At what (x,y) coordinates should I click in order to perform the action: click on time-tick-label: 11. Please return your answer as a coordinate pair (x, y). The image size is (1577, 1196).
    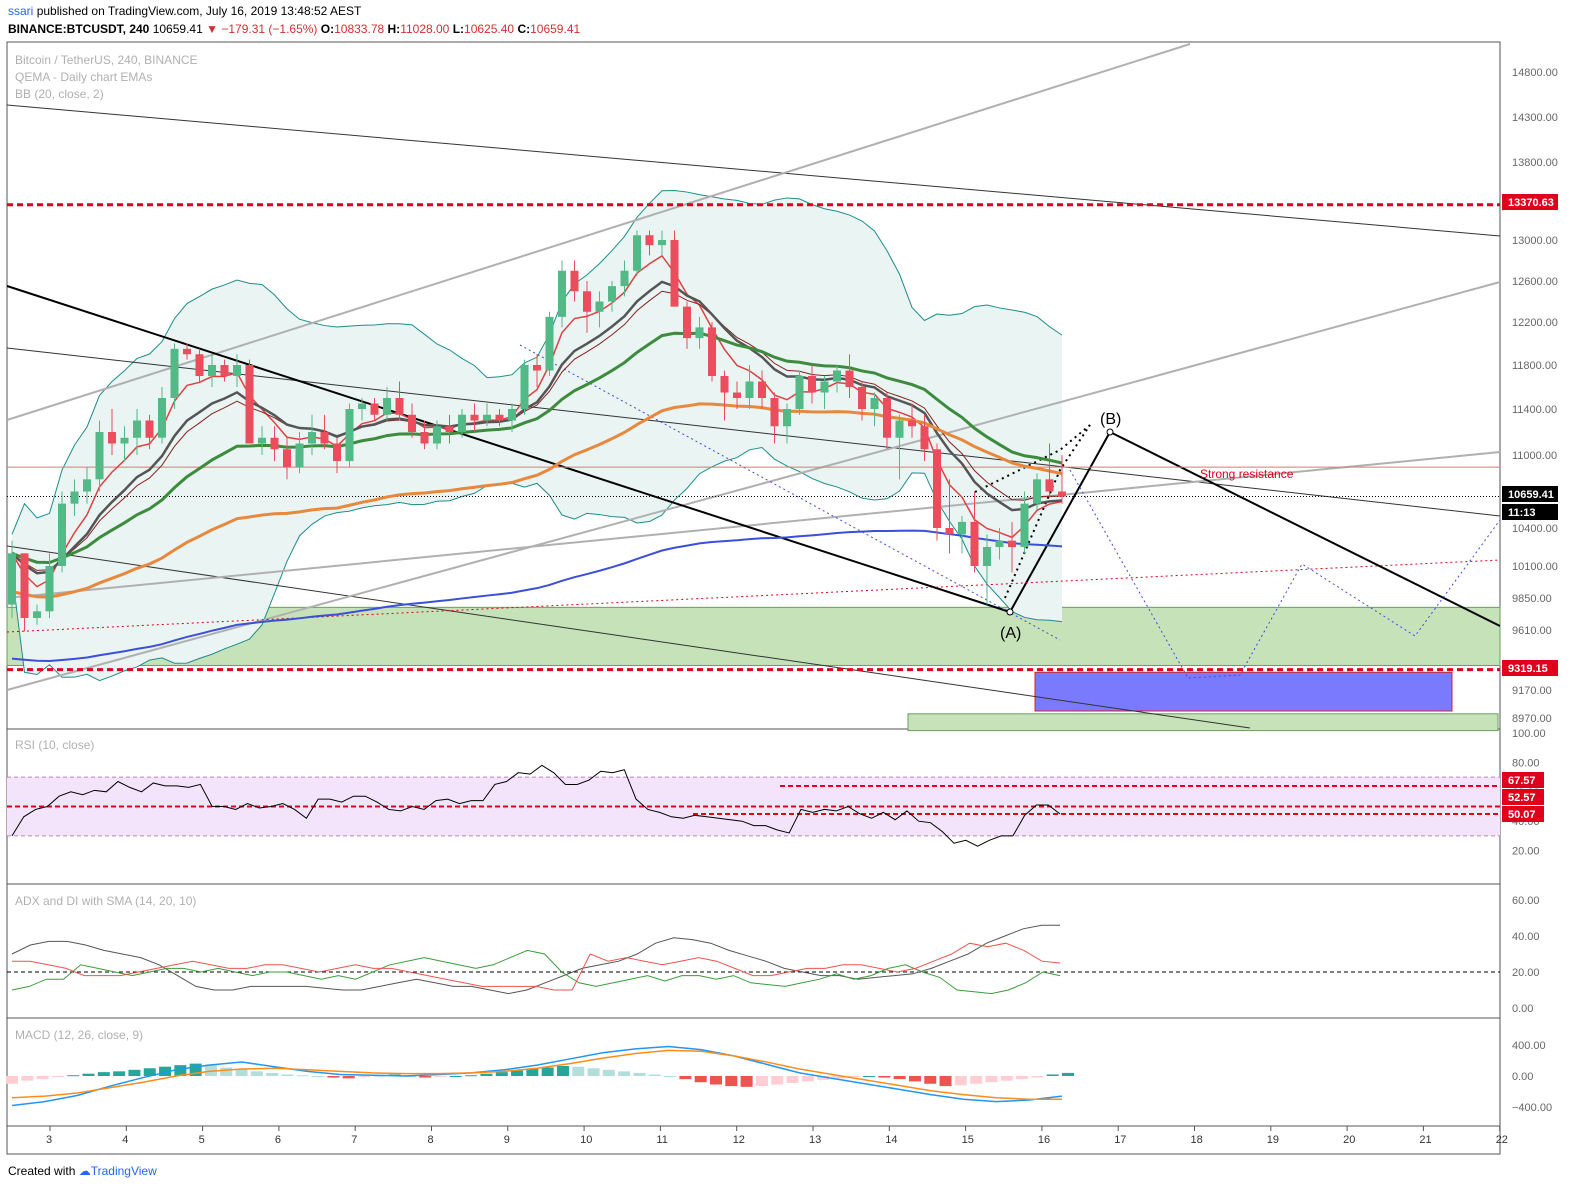
    Looking at the image, I should click on (661, 1140).